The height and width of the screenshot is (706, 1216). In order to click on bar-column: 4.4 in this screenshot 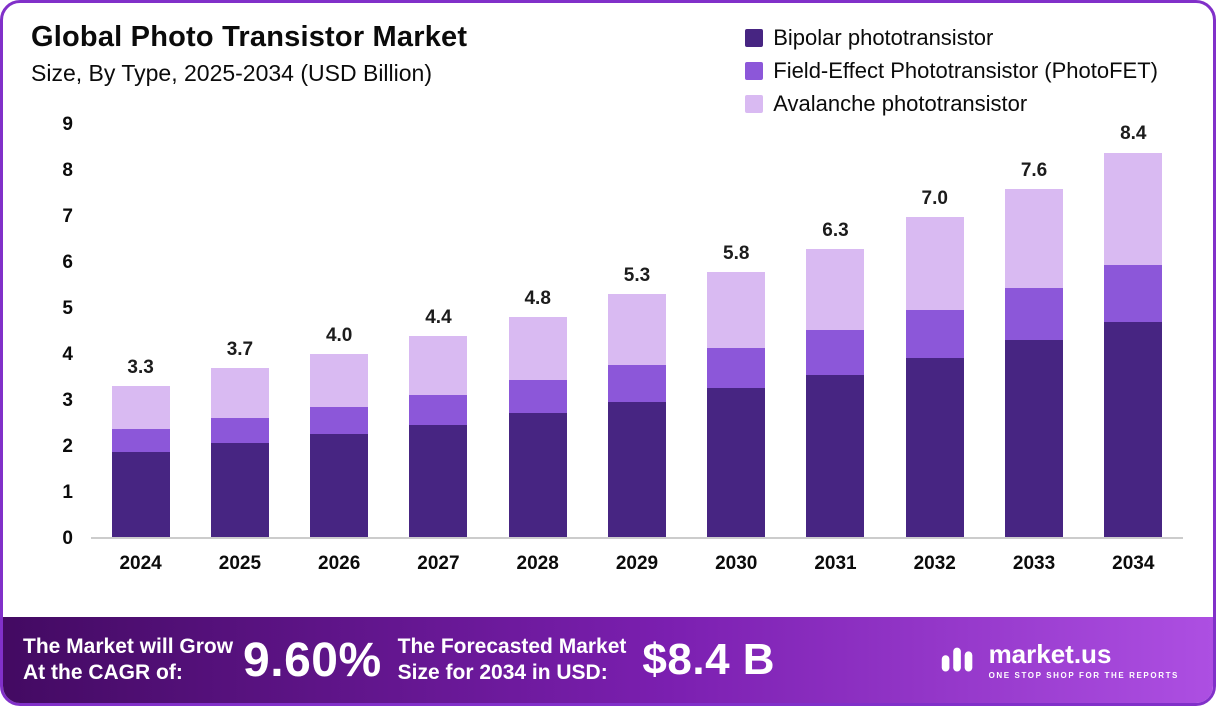, I will do `click(438, 331)`.